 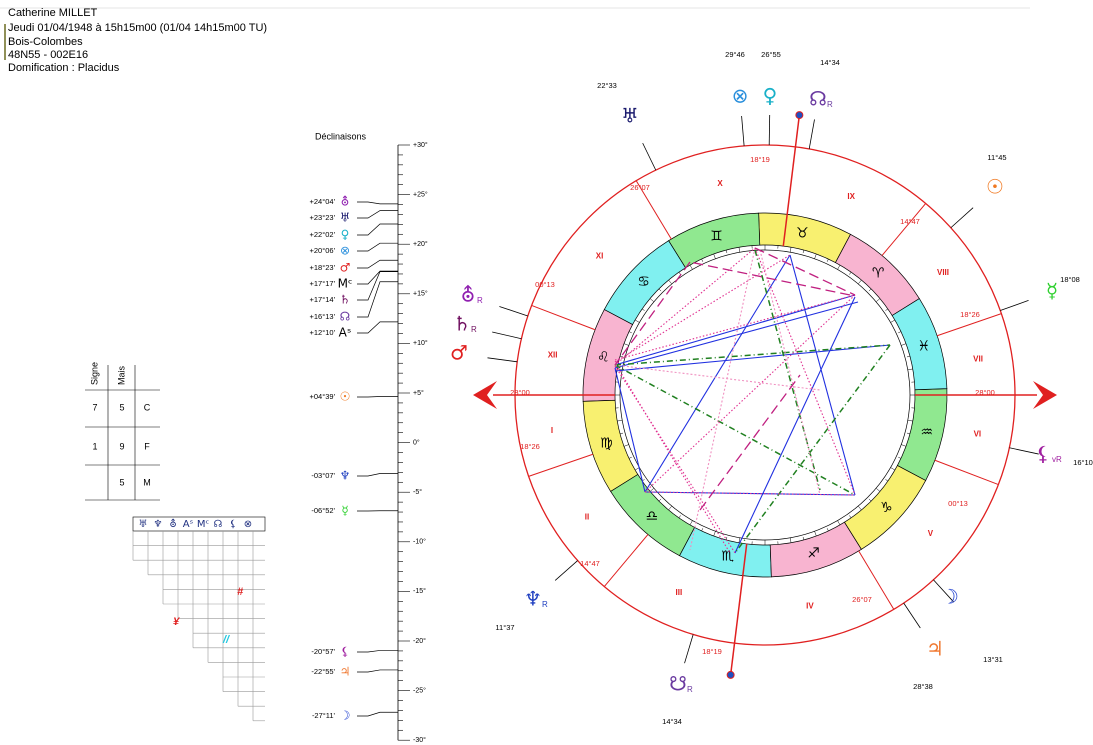 I want to click on planet-glyph: ♄, so click(x=462, y=324).